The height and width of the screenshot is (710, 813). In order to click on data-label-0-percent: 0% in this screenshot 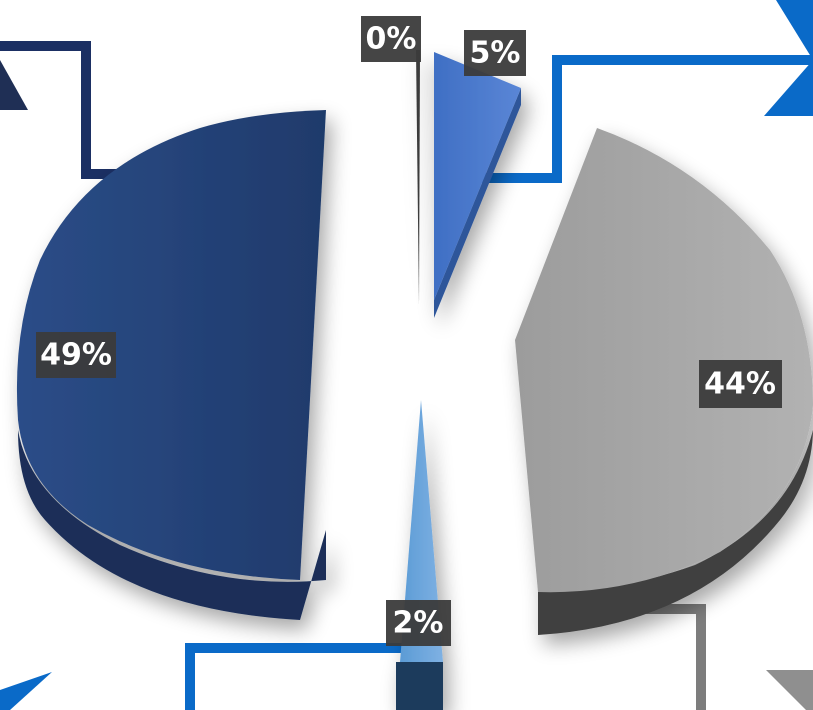, I will do `click(391, 39)`.